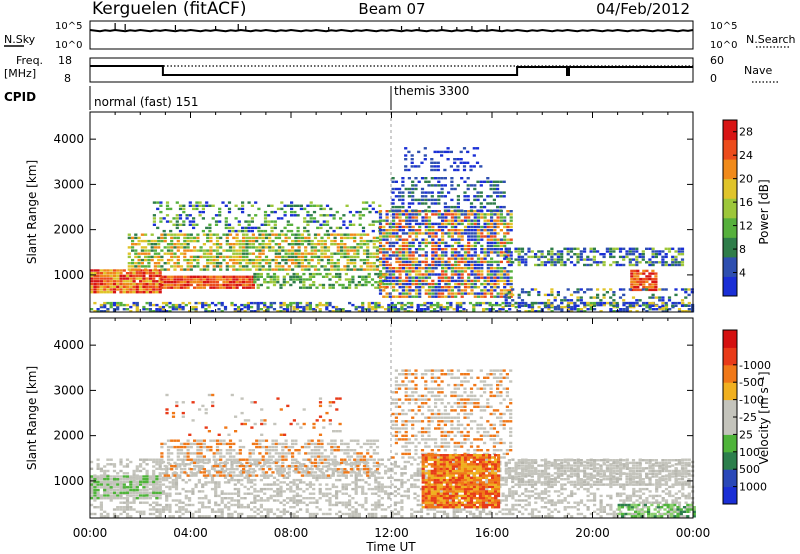  What do you see at coordinates (32, 212) in the screenshot?
I see `power-y-label: Slant Range [km]` at bounding box center [32, 212].